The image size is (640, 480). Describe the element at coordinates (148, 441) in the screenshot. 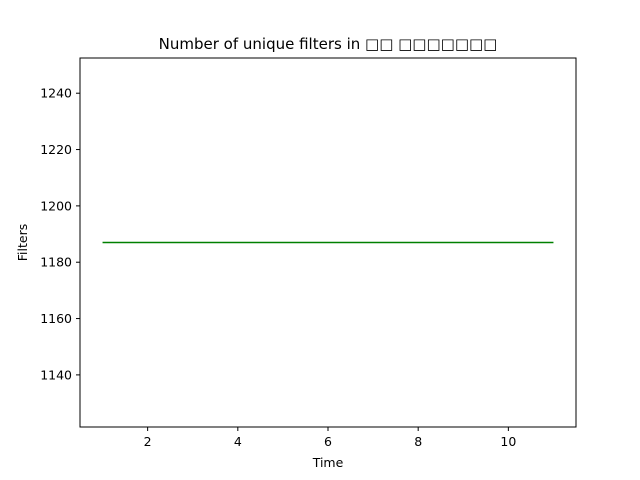

I see `x-tick-label: 2` at that location.